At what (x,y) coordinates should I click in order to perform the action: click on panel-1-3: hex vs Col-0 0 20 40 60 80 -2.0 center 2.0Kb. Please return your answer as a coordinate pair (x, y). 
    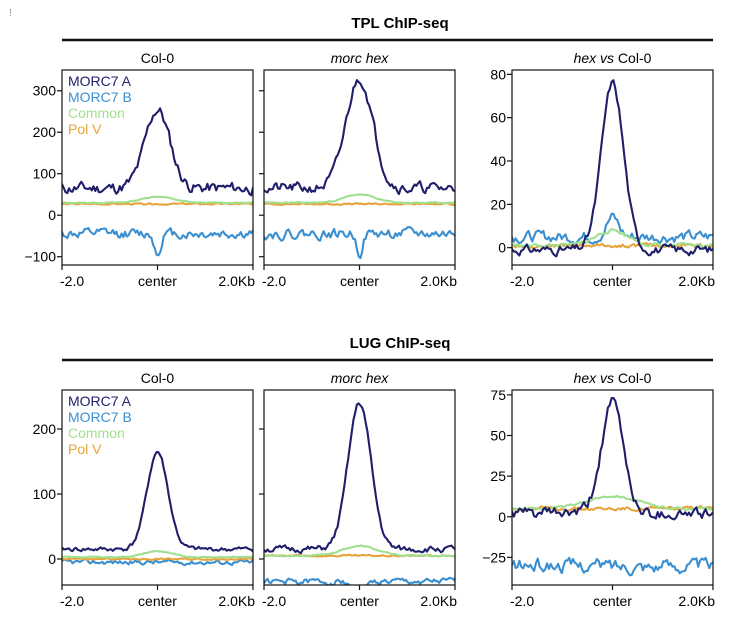
    Looking at the image, I should click on (602, 169).